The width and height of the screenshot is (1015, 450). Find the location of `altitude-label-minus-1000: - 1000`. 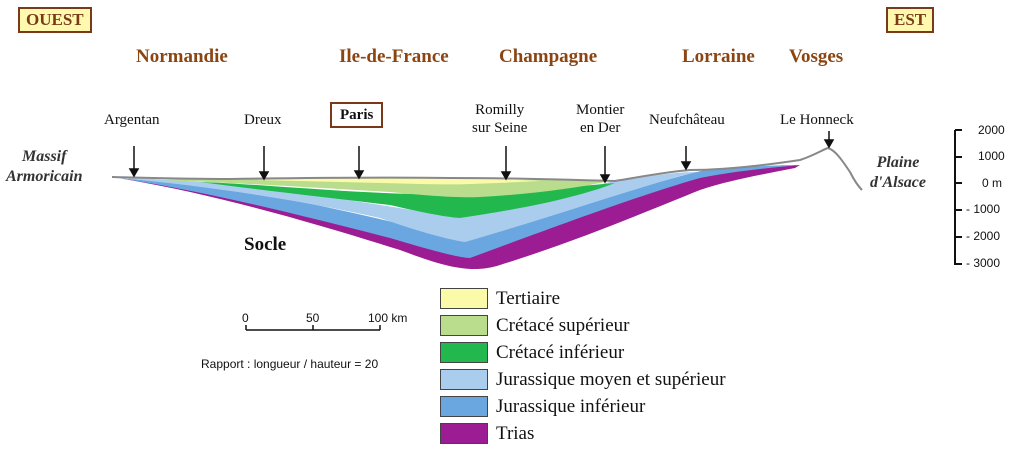

altitude-label-minus-1000: - 1000 is located at coordinates (983, 209).